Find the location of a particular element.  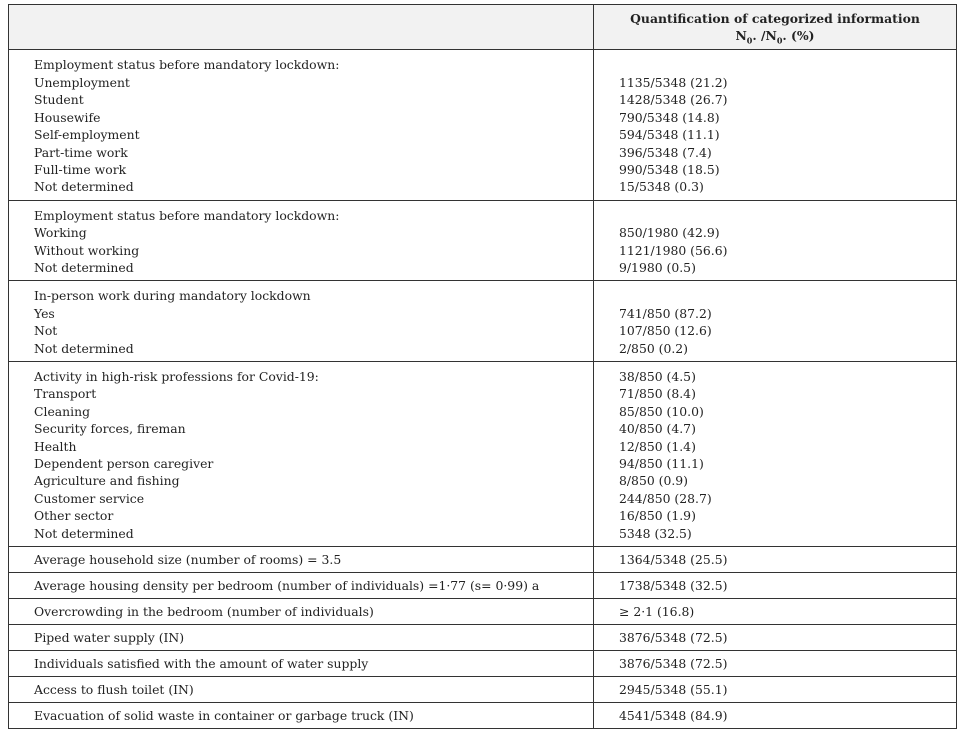

item-label: Full-time work is located at coordinates (80, 169).